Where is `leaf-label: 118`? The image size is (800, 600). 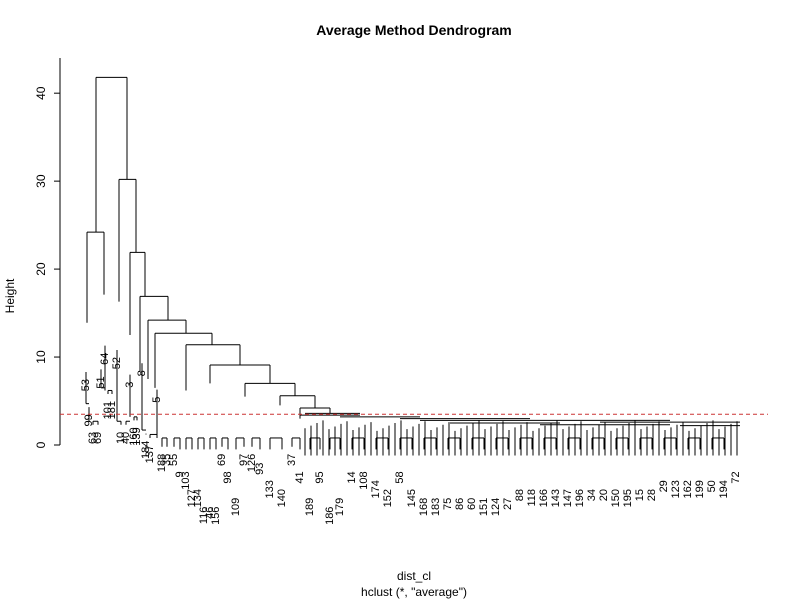
leaf-label: 118 is located at coordinates (532, 498).